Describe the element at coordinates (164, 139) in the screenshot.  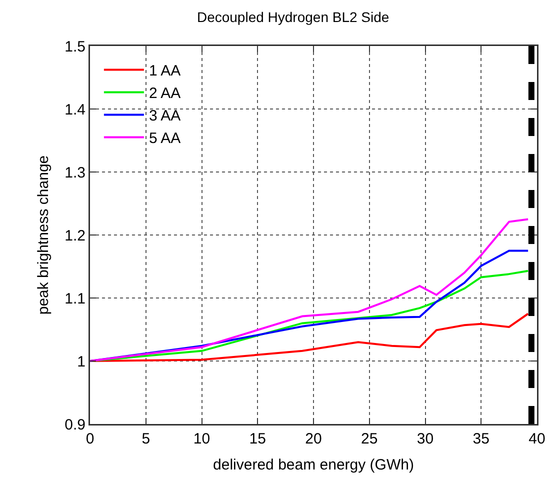
I see `legend-label: 5 AA` at that location.